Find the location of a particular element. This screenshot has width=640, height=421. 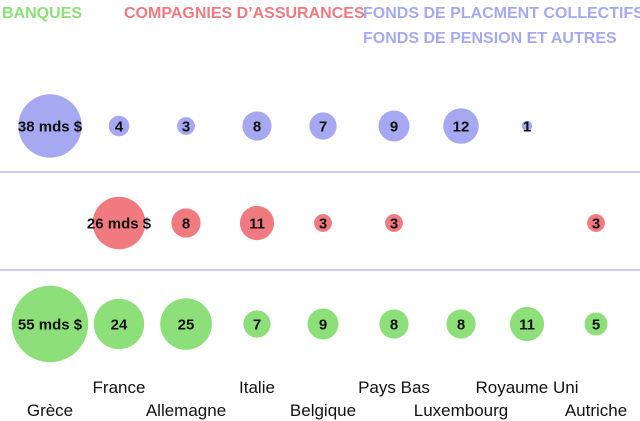

bubble-label-series-2-5: 8 is located at coordinates (394, 325).